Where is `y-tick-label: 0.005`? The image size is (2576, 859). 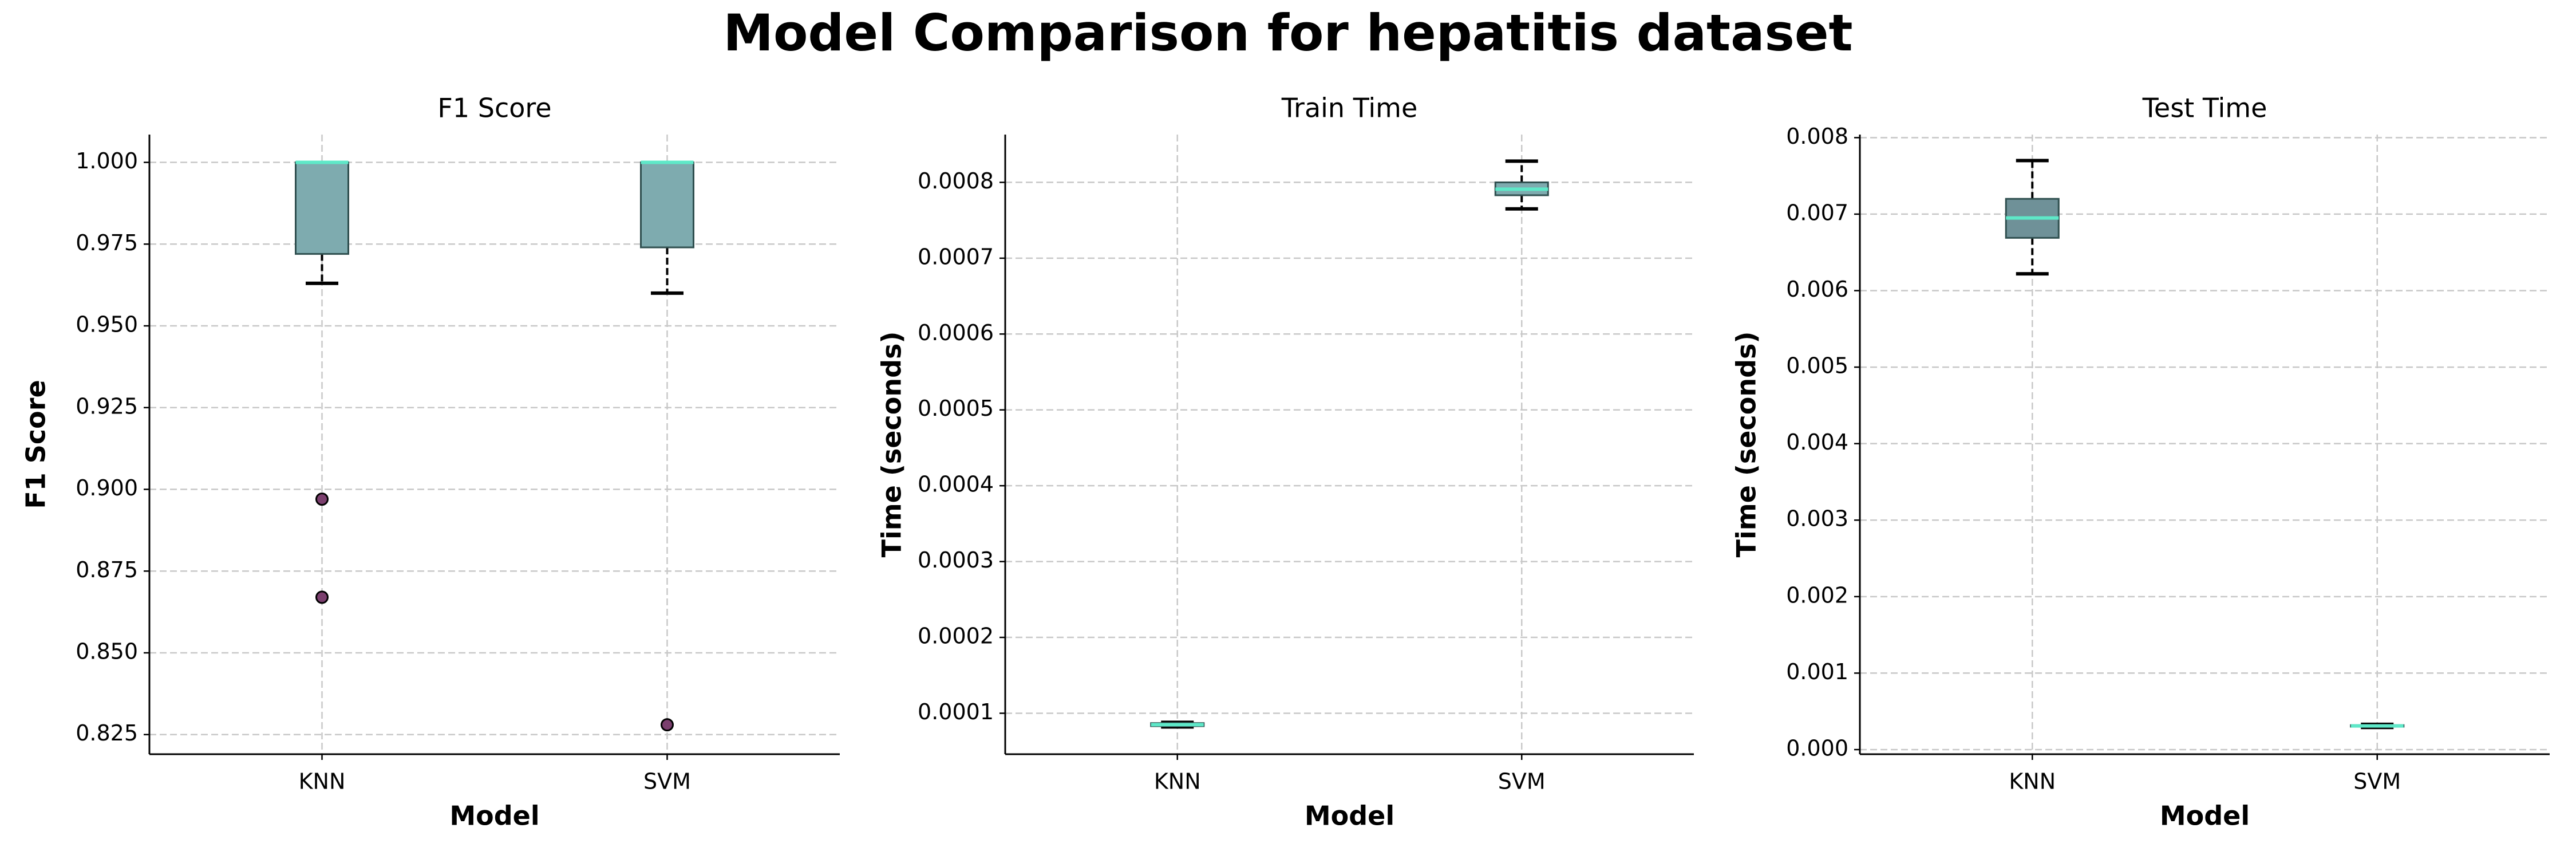
y-tick-label: 0.005 is located at coordinates (1817, 366).